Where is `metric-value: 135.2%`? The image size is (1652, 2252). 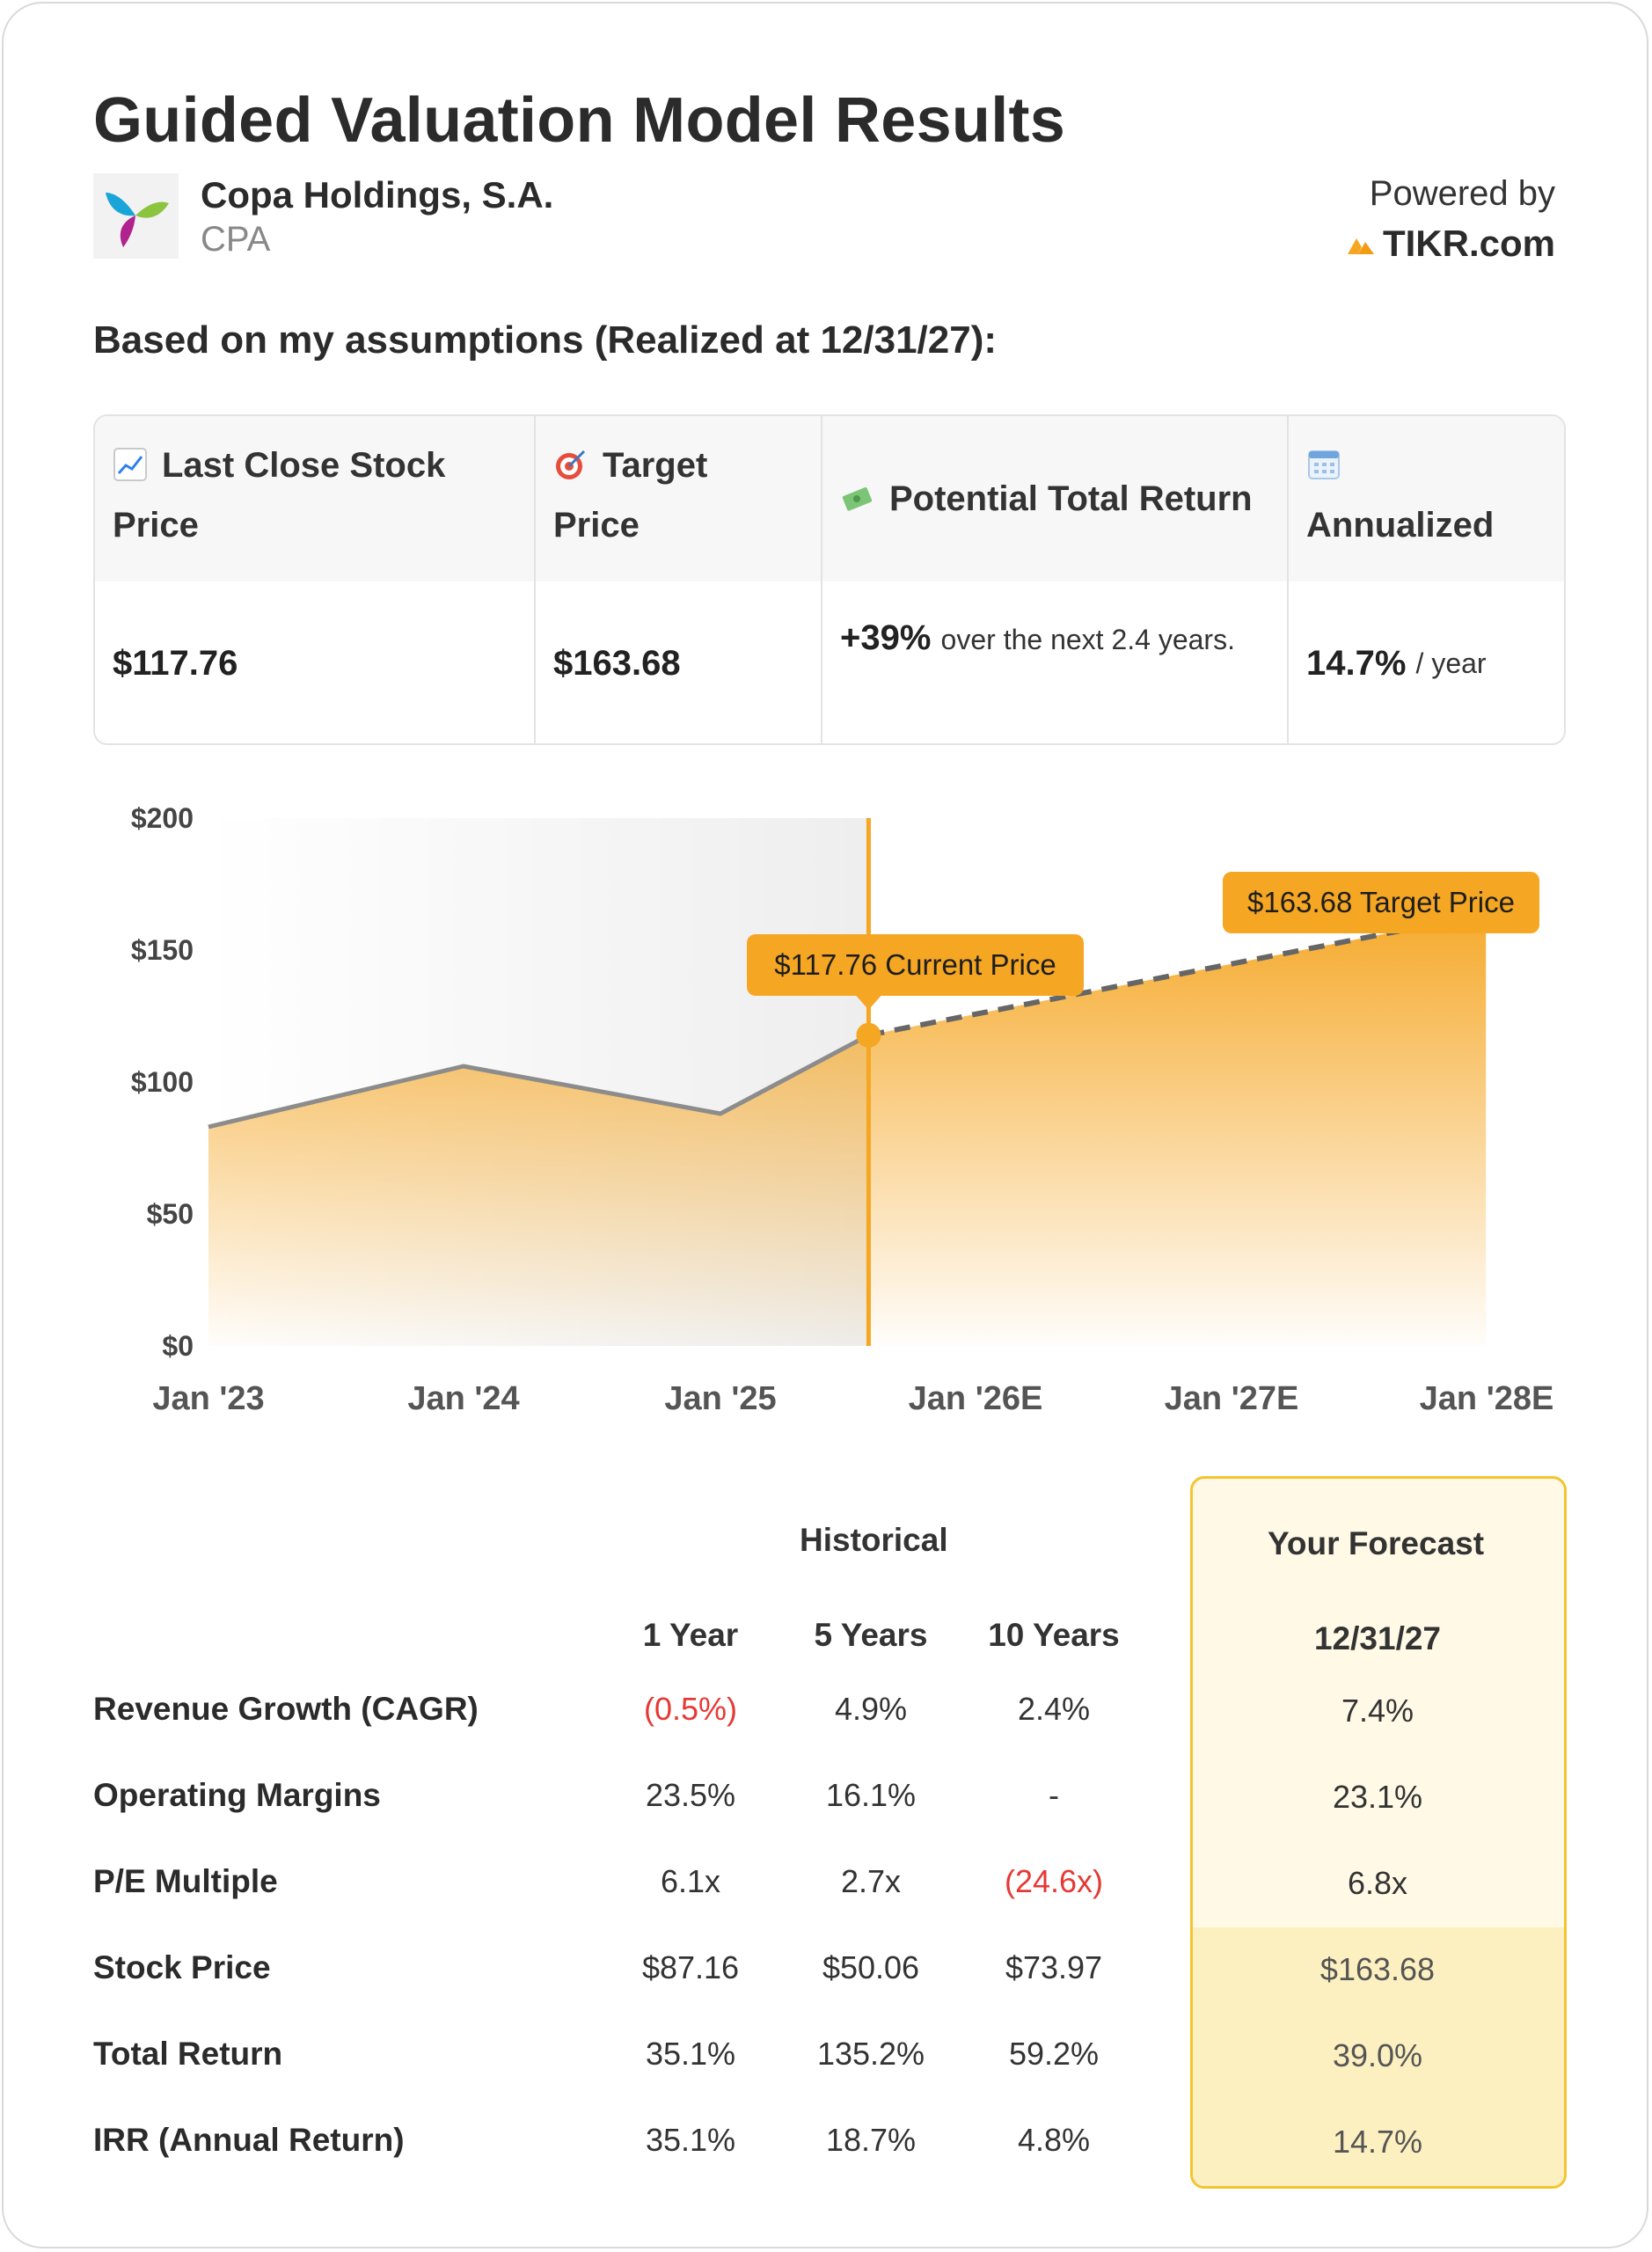
metric-value: 135.2% is located at coordinates (870, 2054).